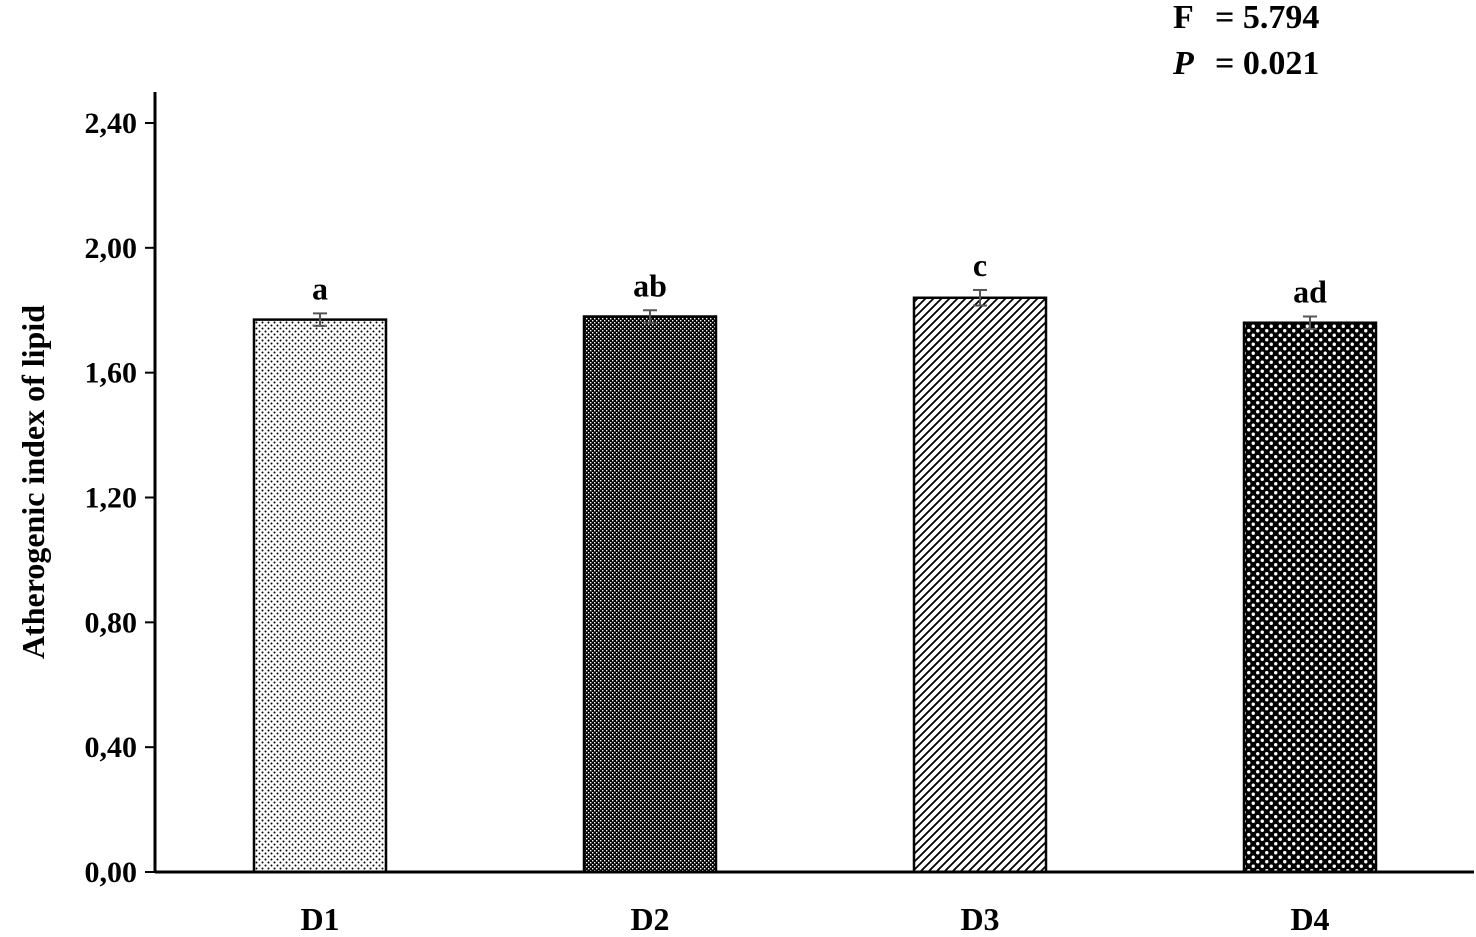 The height and width of the screenshot is (937, 1476). What do you see at coordinates (980, 297) in the screenshot?
I see `error-bar-d3` at bounding box center [980, 297].